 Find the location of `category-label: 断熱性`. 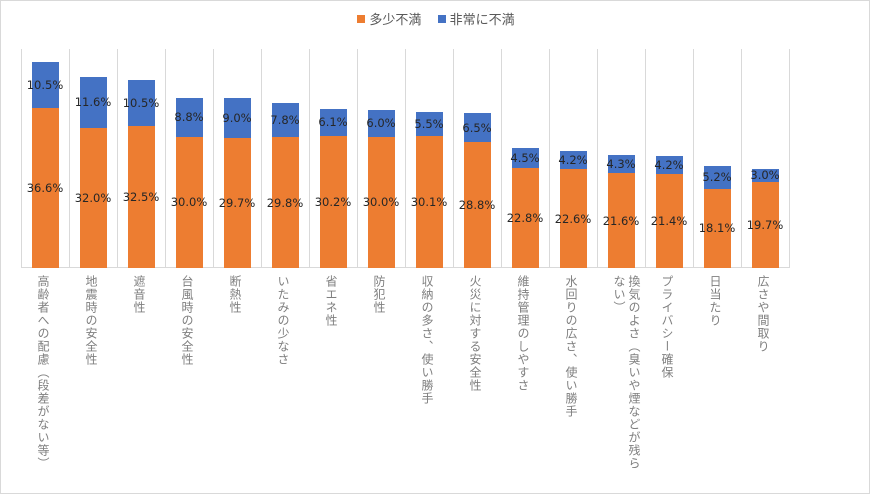

category-label: 断熱性 is located at coordinates (235, 294).